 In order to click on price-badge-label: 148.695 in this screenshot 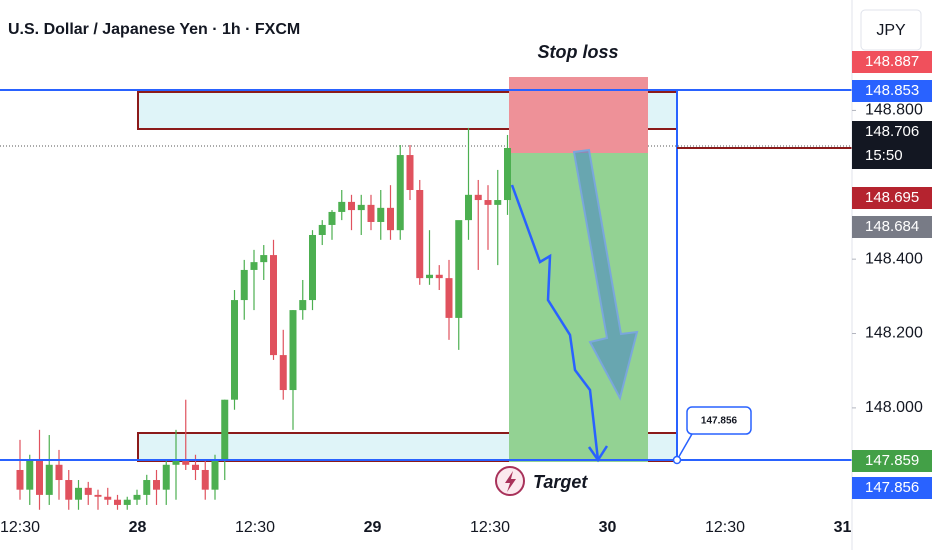, I will do `click(892, 197)`.